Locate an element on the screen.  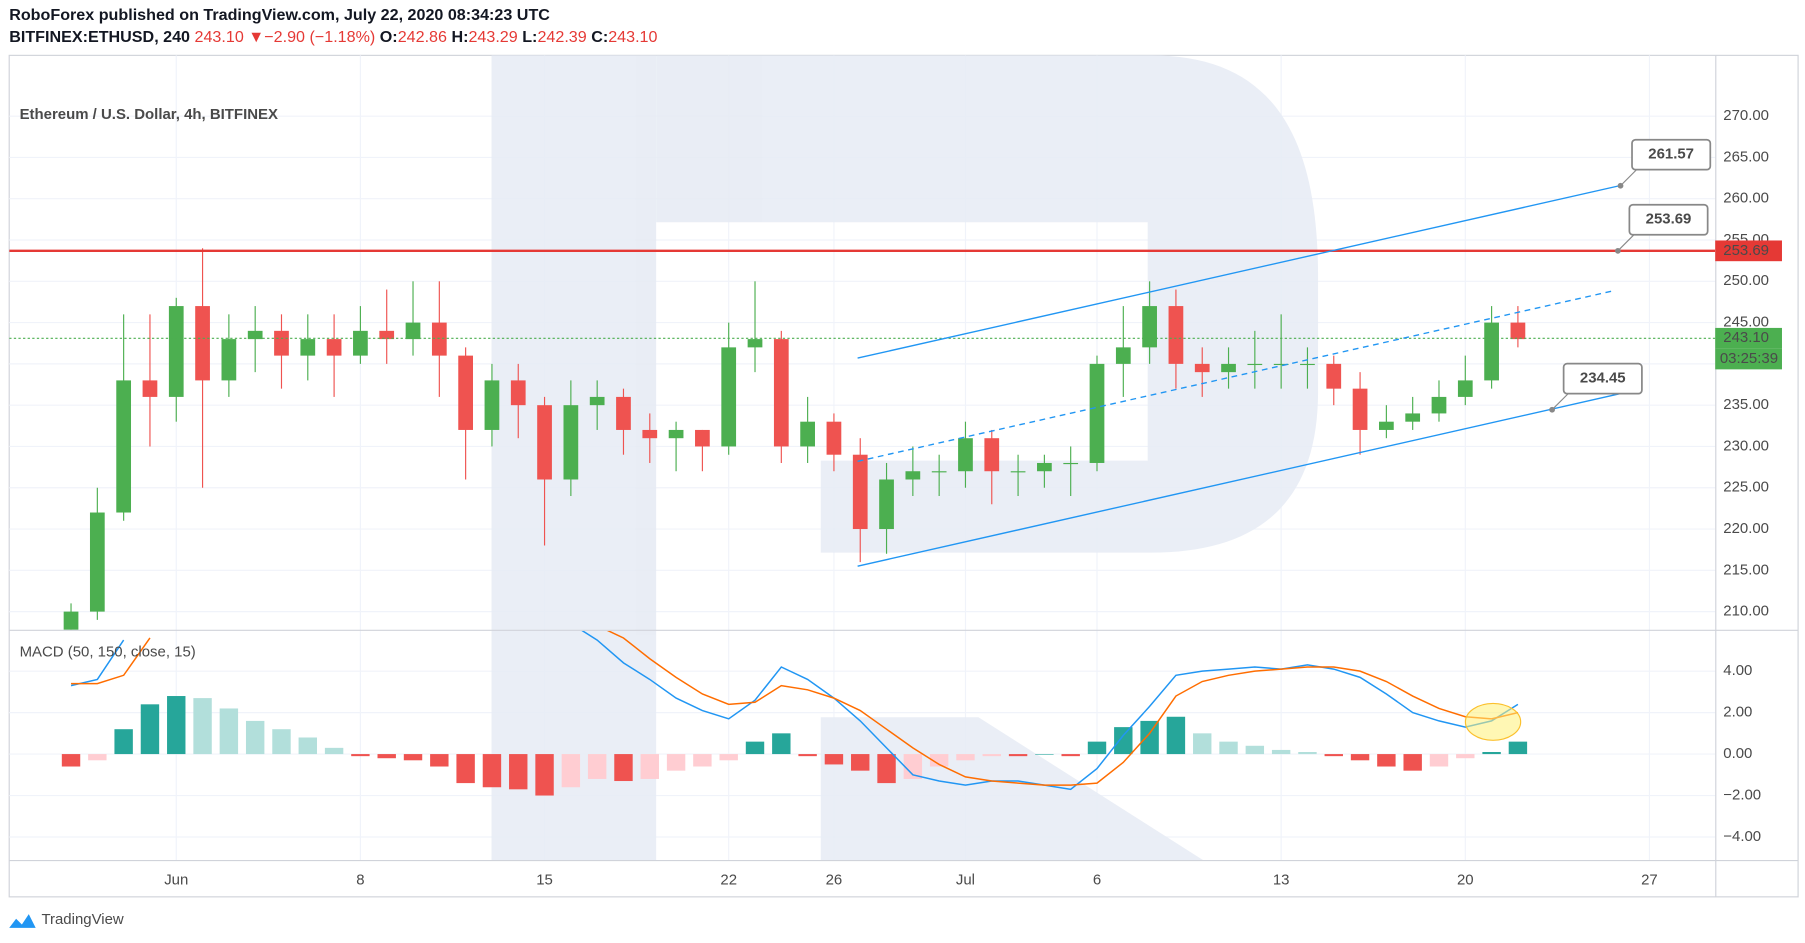
macd-pane is located at coordinates (794, 713).